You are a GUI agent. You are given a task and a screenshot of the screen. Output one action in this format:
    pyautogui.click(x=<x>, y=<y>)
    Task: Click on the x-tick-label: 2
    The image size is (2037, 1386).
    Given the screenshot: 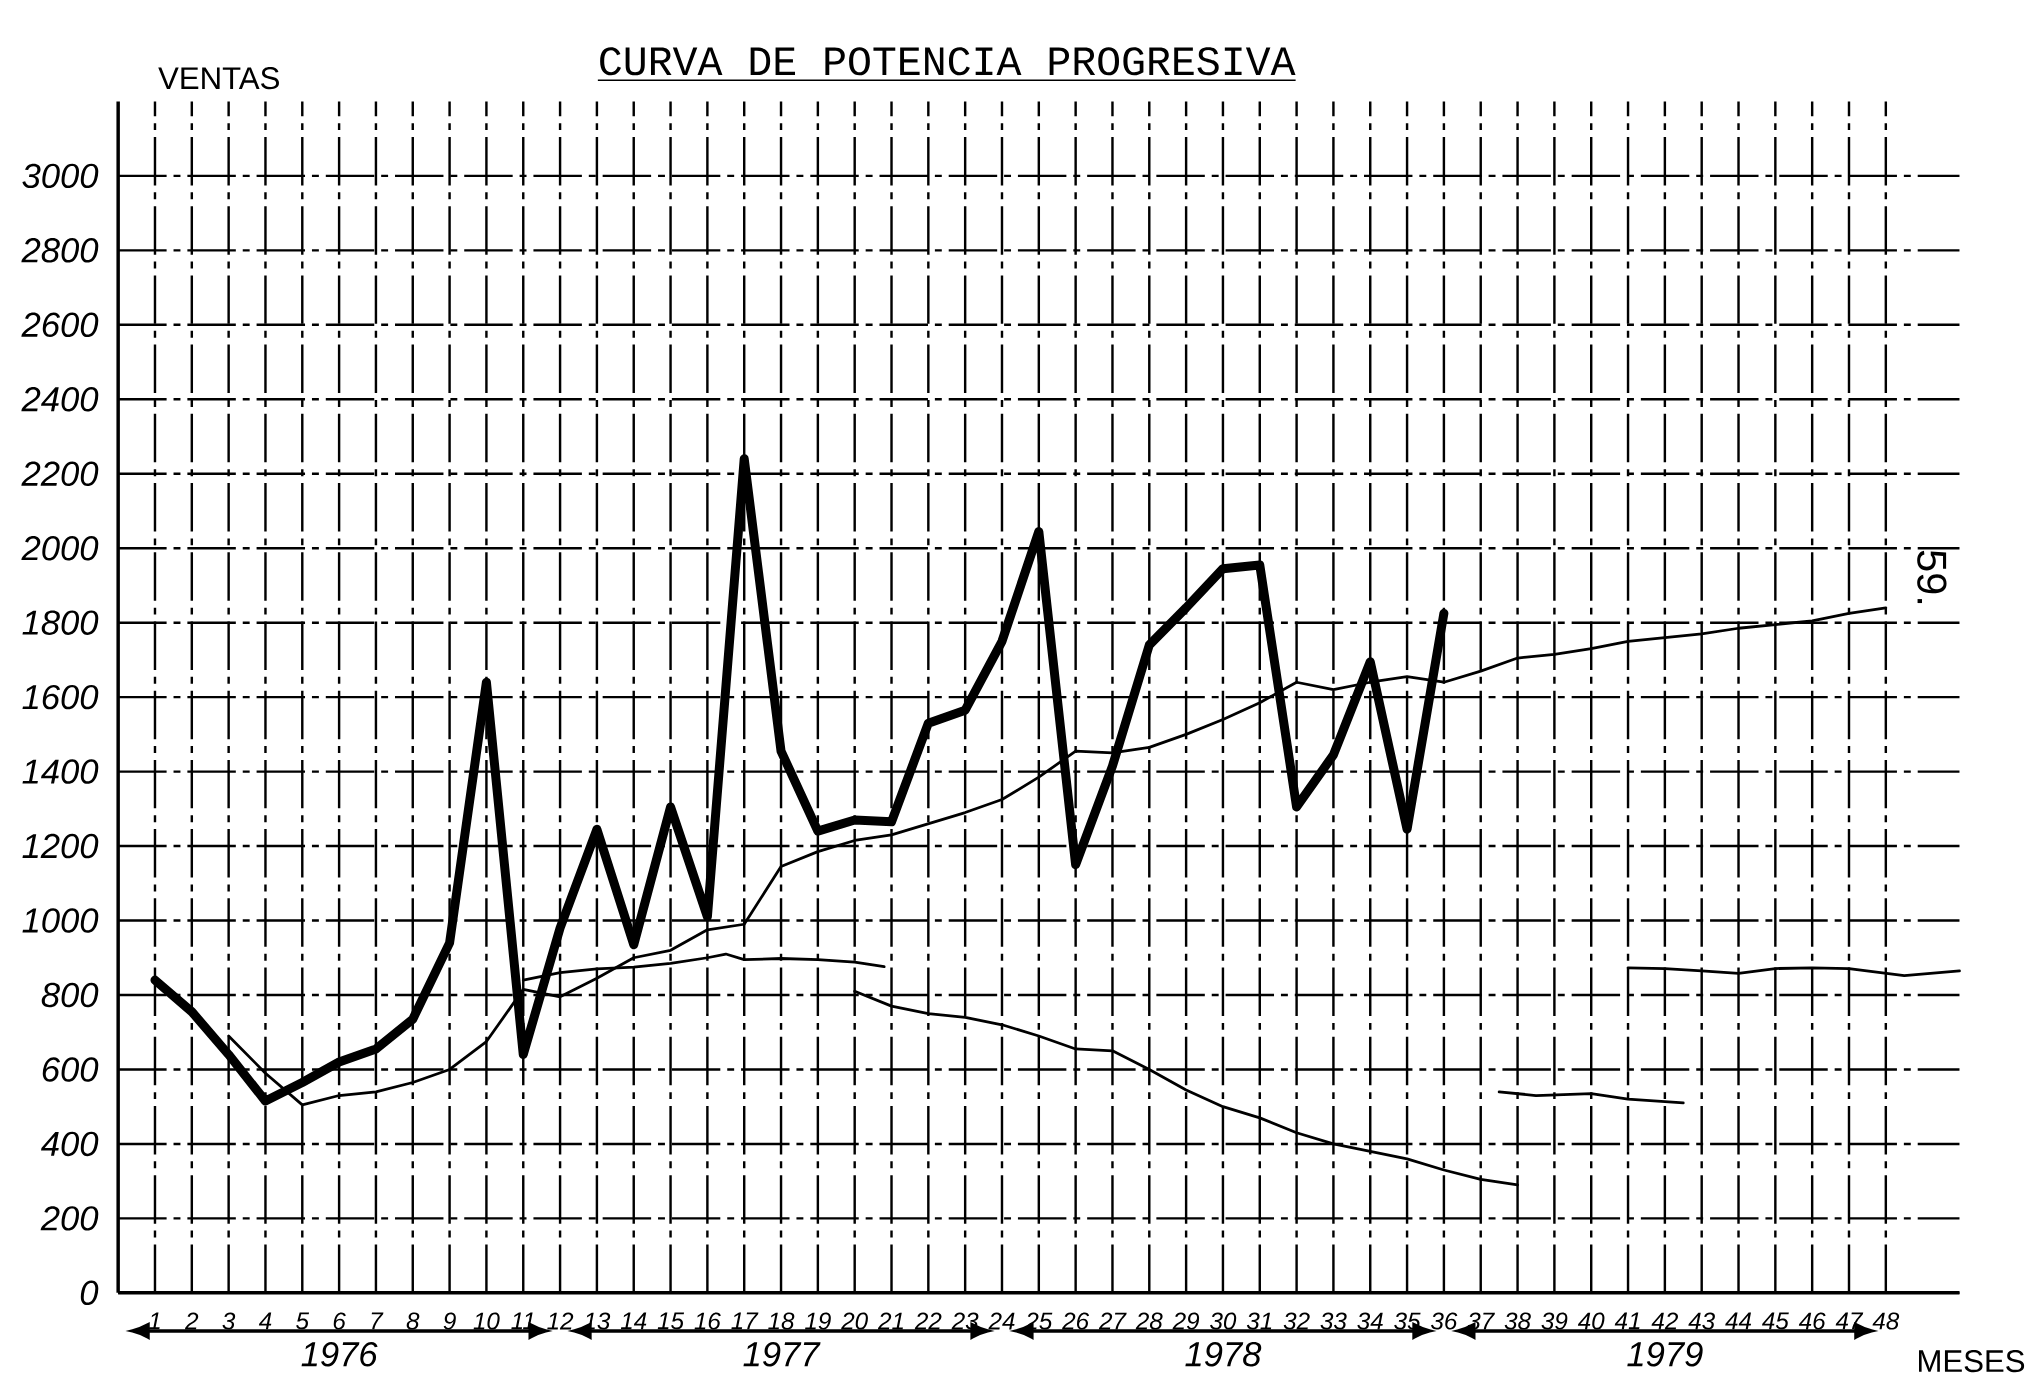 What is the action you would take?
    pyautogui.click(x=191, y=1321)
    